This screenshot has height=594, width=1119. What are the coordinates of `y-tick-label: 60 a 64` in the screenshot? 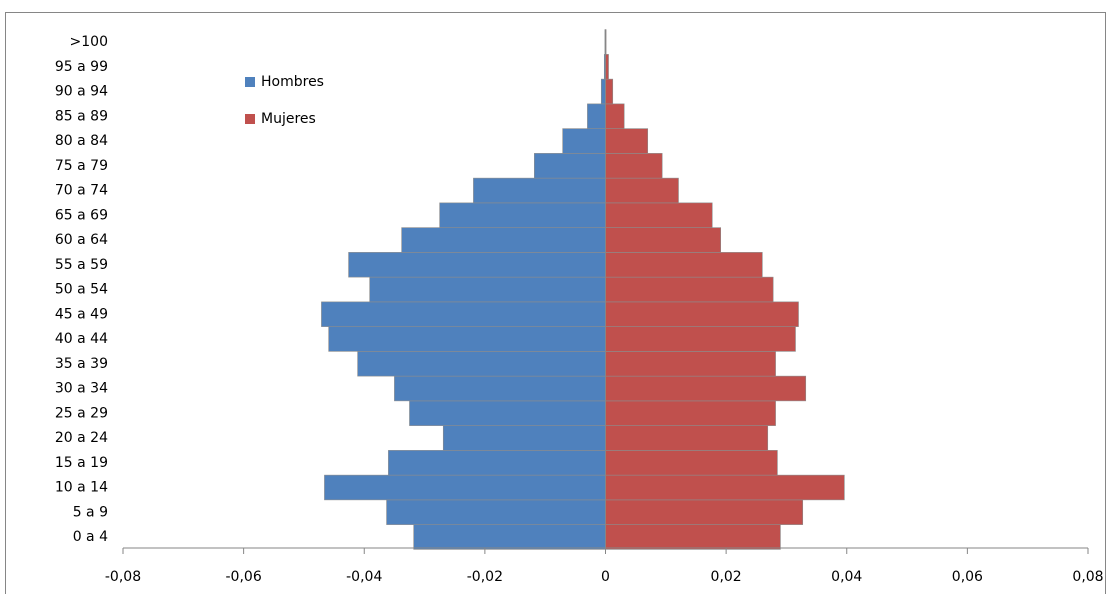 It's located at (81, 240).